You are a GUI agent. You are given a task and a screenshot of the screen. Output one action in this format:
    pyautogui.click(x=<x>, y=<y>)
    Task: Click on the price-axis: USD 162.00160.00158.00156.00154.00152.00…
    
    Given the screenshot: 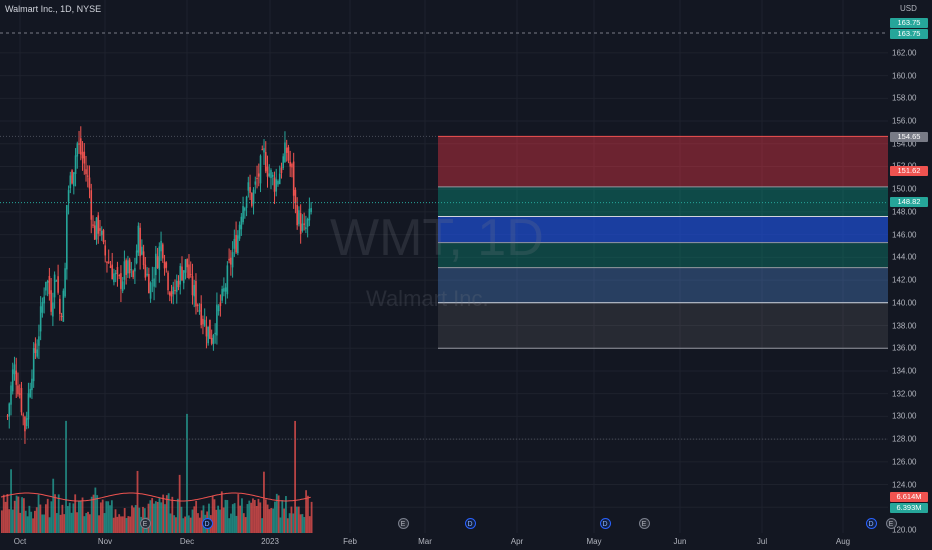 What is the action you would take?
    pyautogui.click(x=910, y=275)
    